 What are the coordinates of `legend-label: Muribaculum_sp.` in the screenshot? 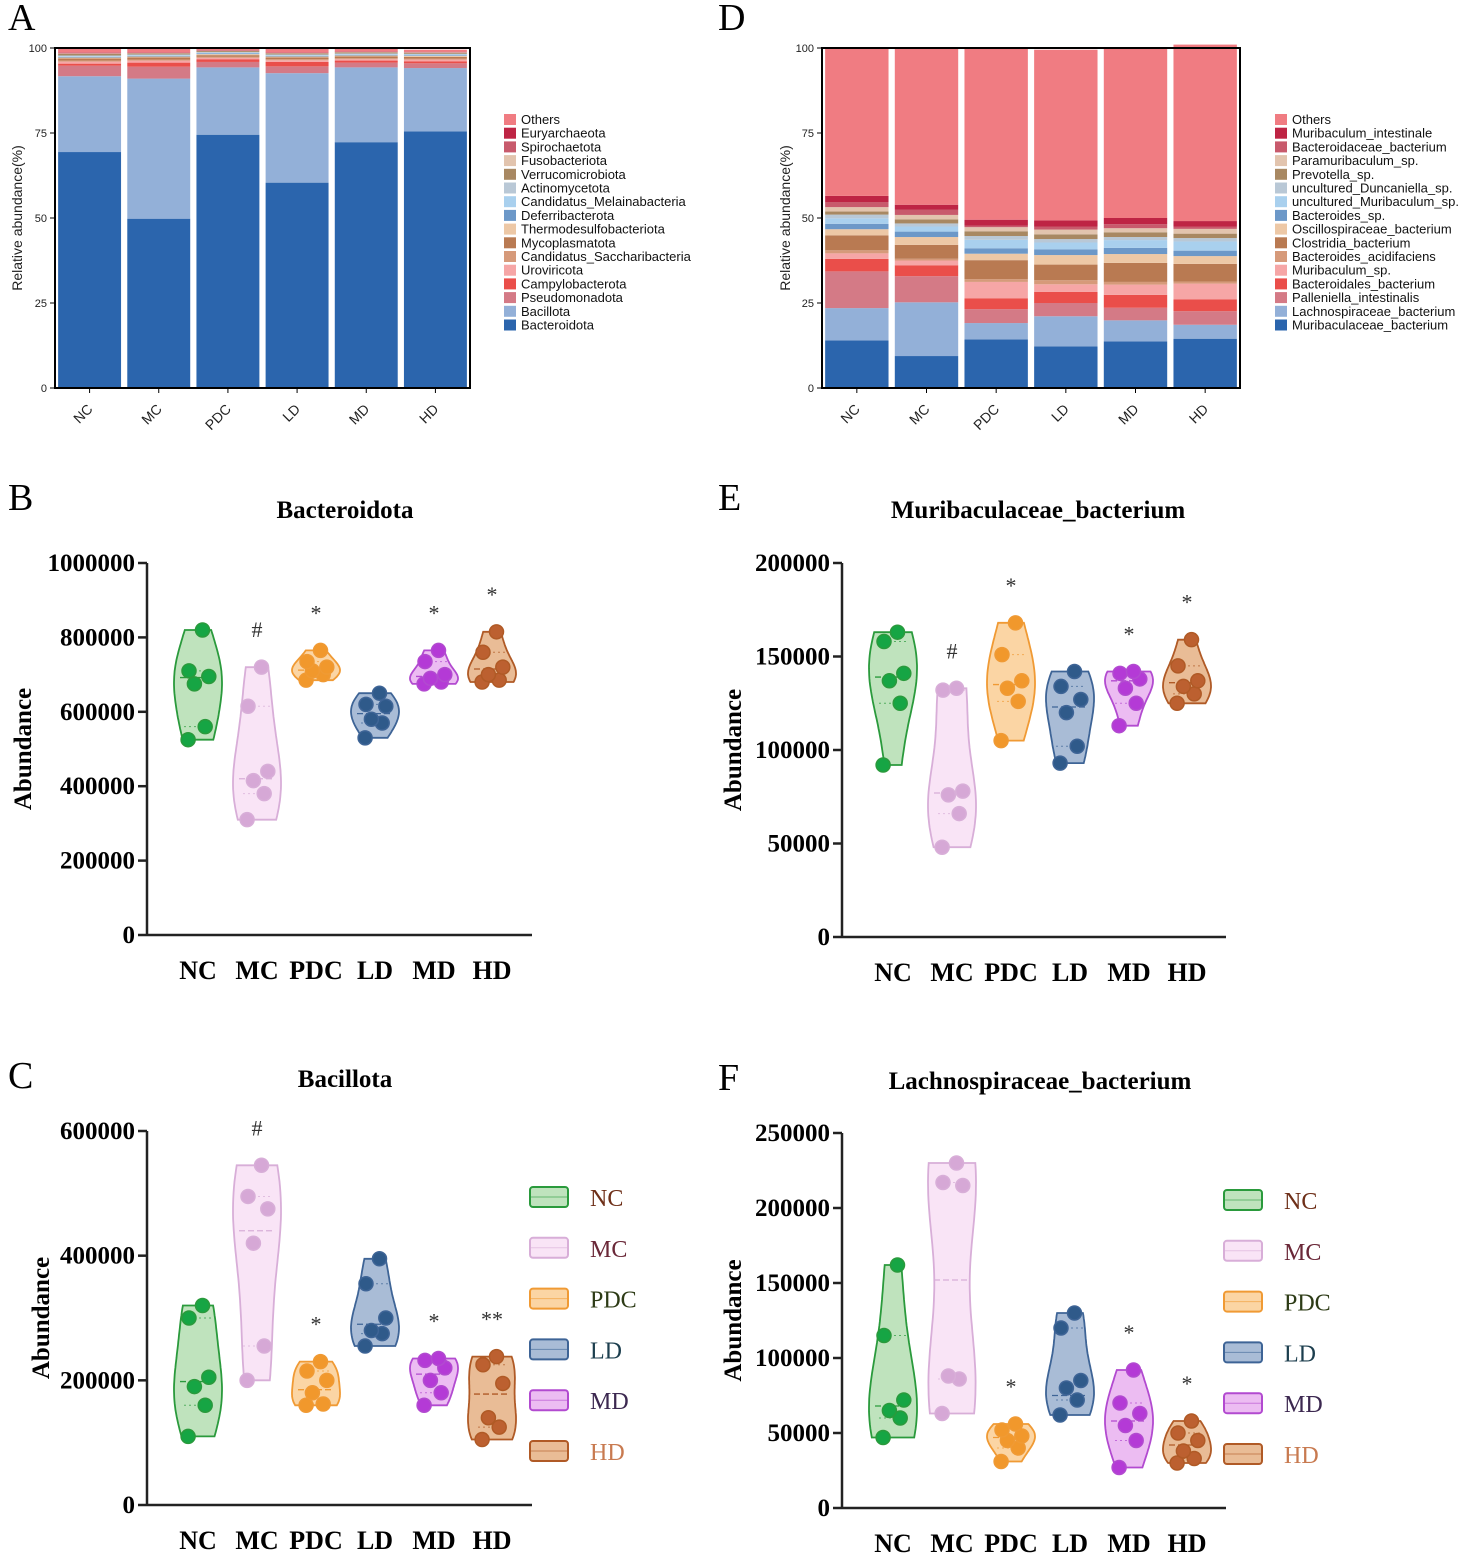 It's located at (1341, 270).